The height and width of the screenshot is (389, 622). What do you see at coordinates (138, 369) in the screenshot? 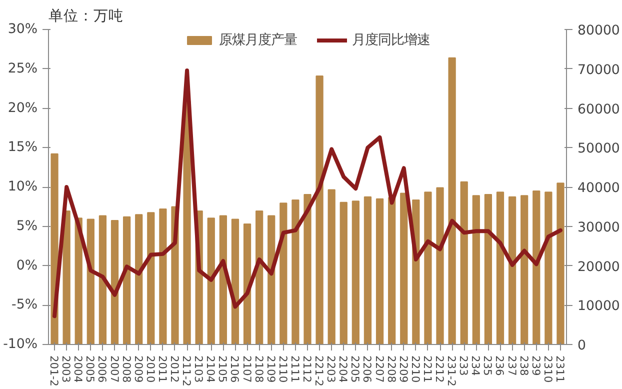
I see `x-tick-label: 2009` at bounding box center [138, 369].